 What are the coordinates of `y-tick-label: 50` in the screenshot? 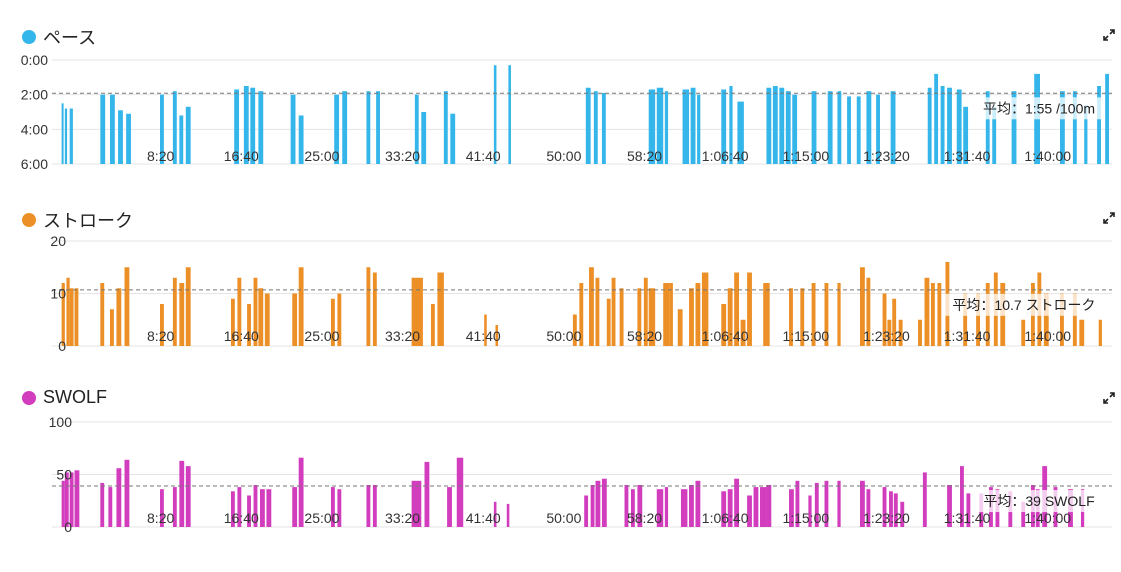 It's located at (64, 475).